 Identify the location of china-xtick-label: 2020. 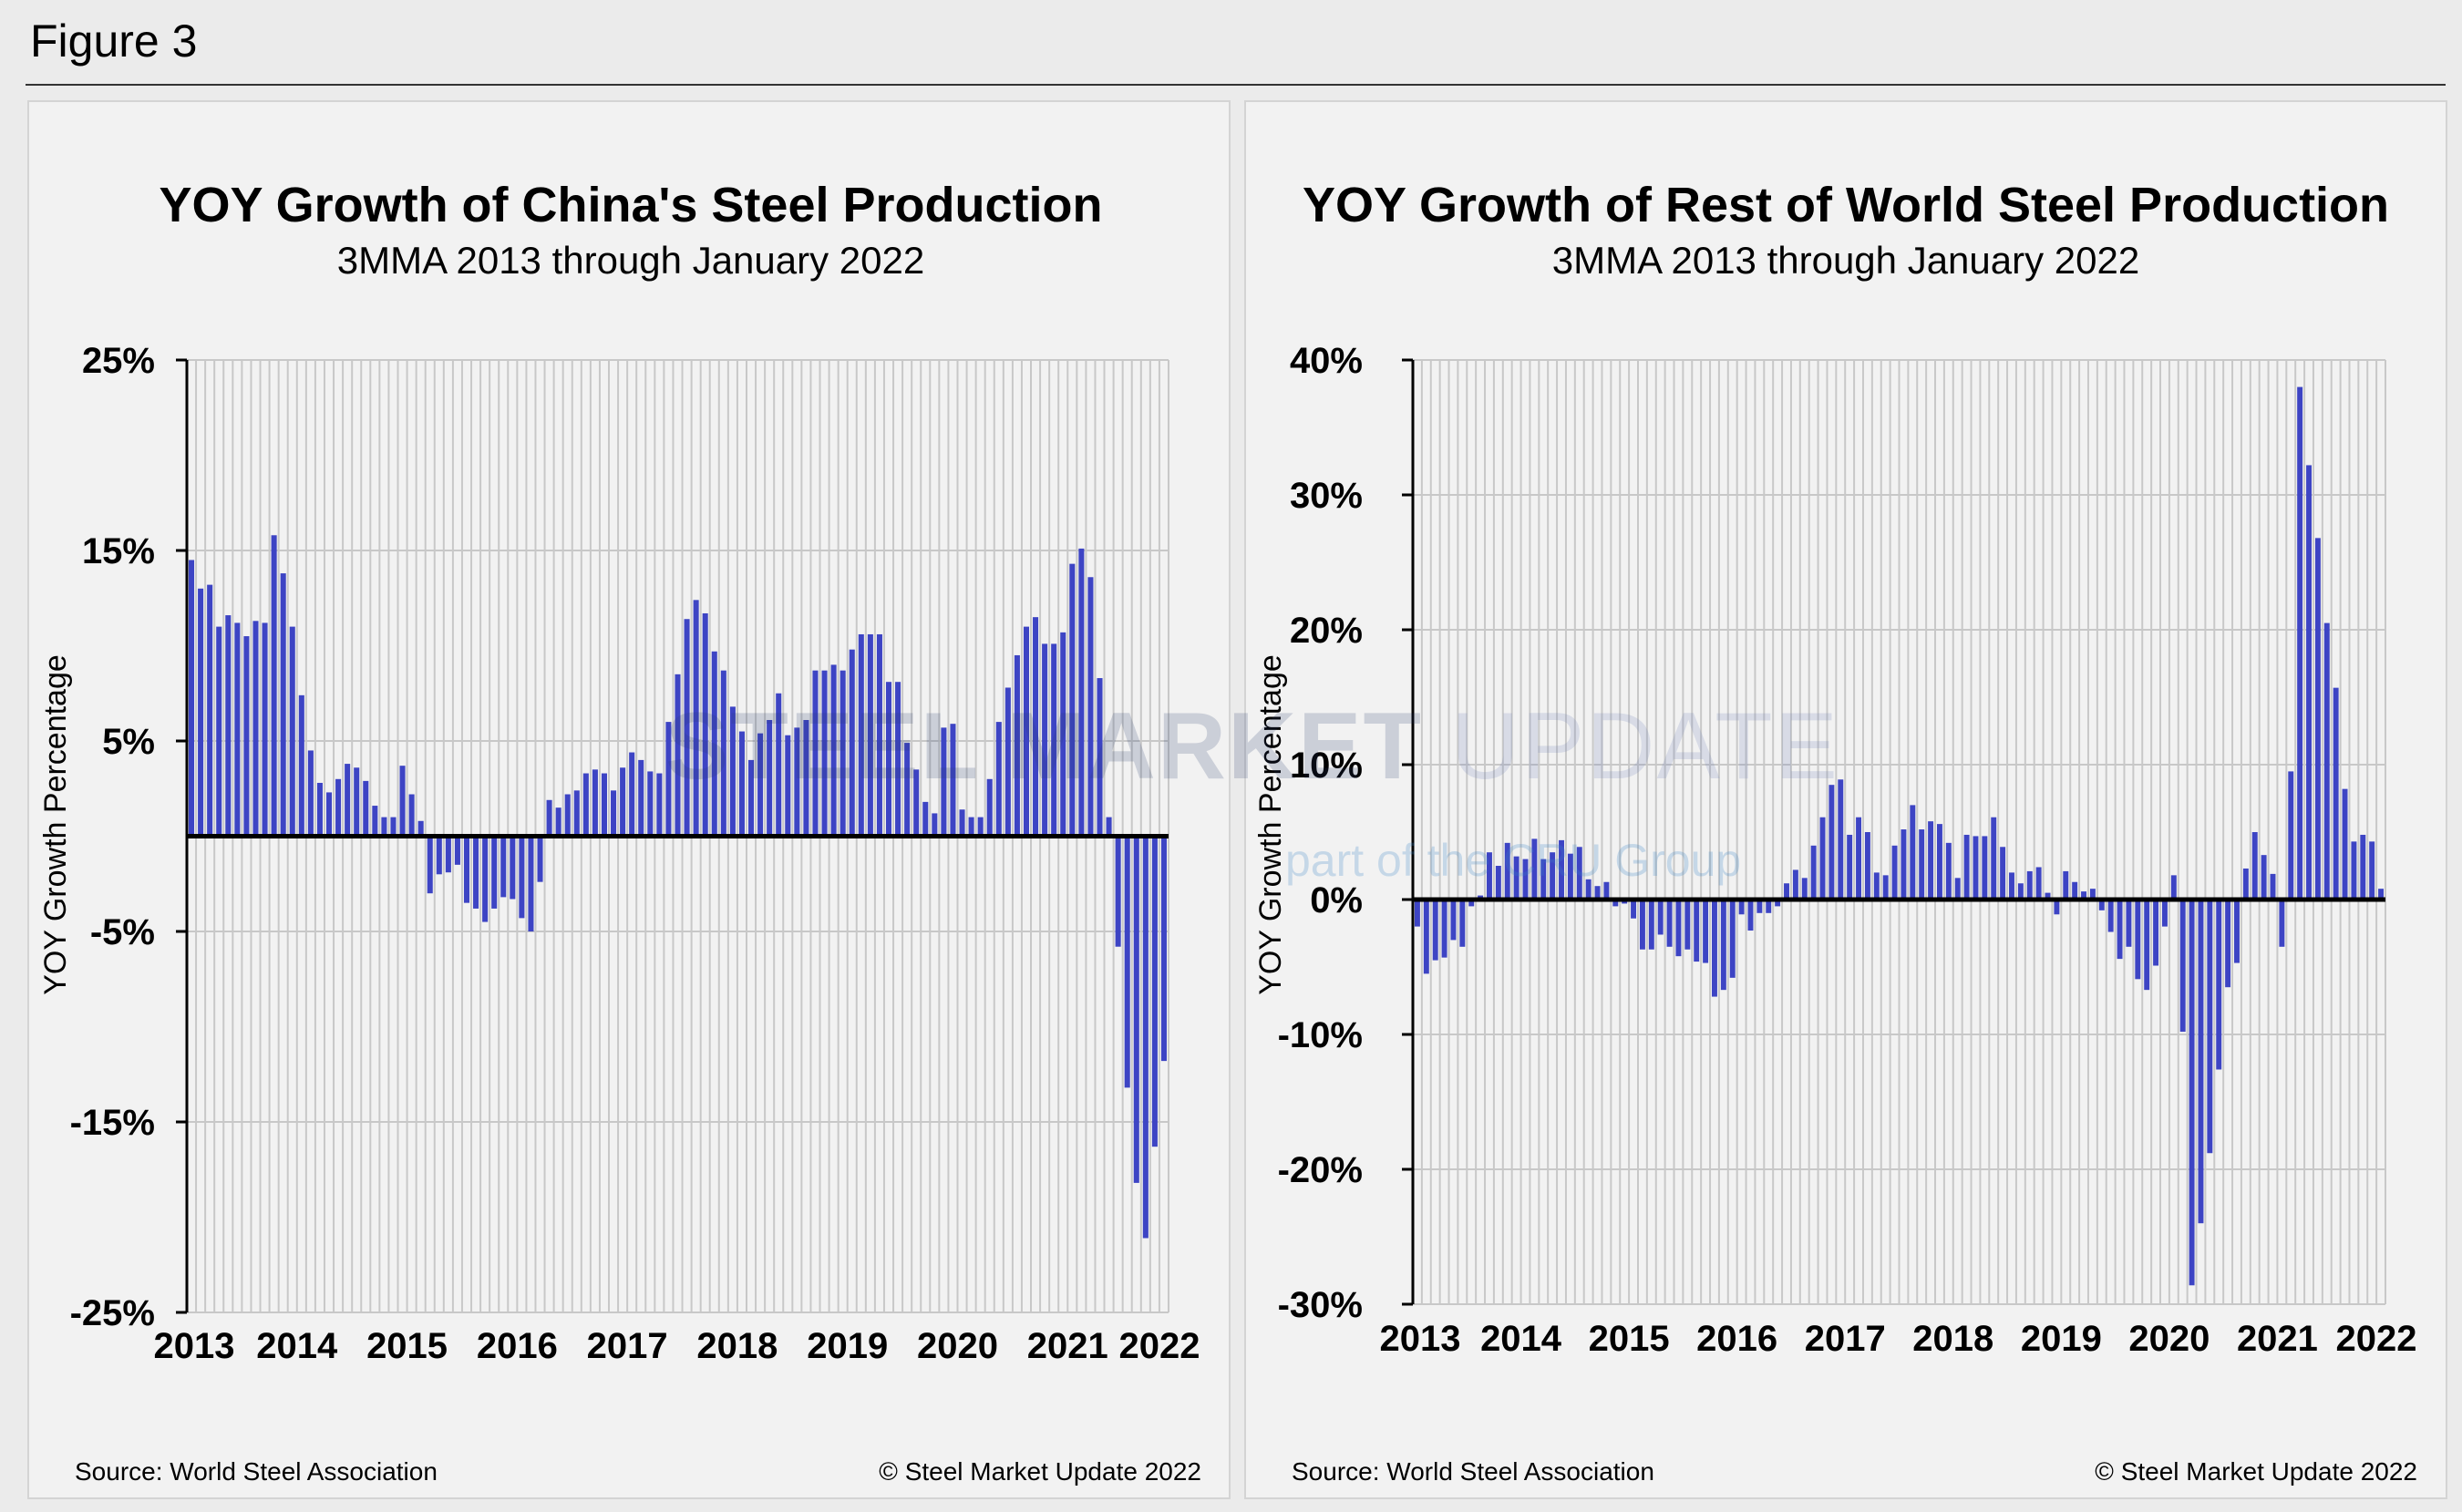
(958, 1346).